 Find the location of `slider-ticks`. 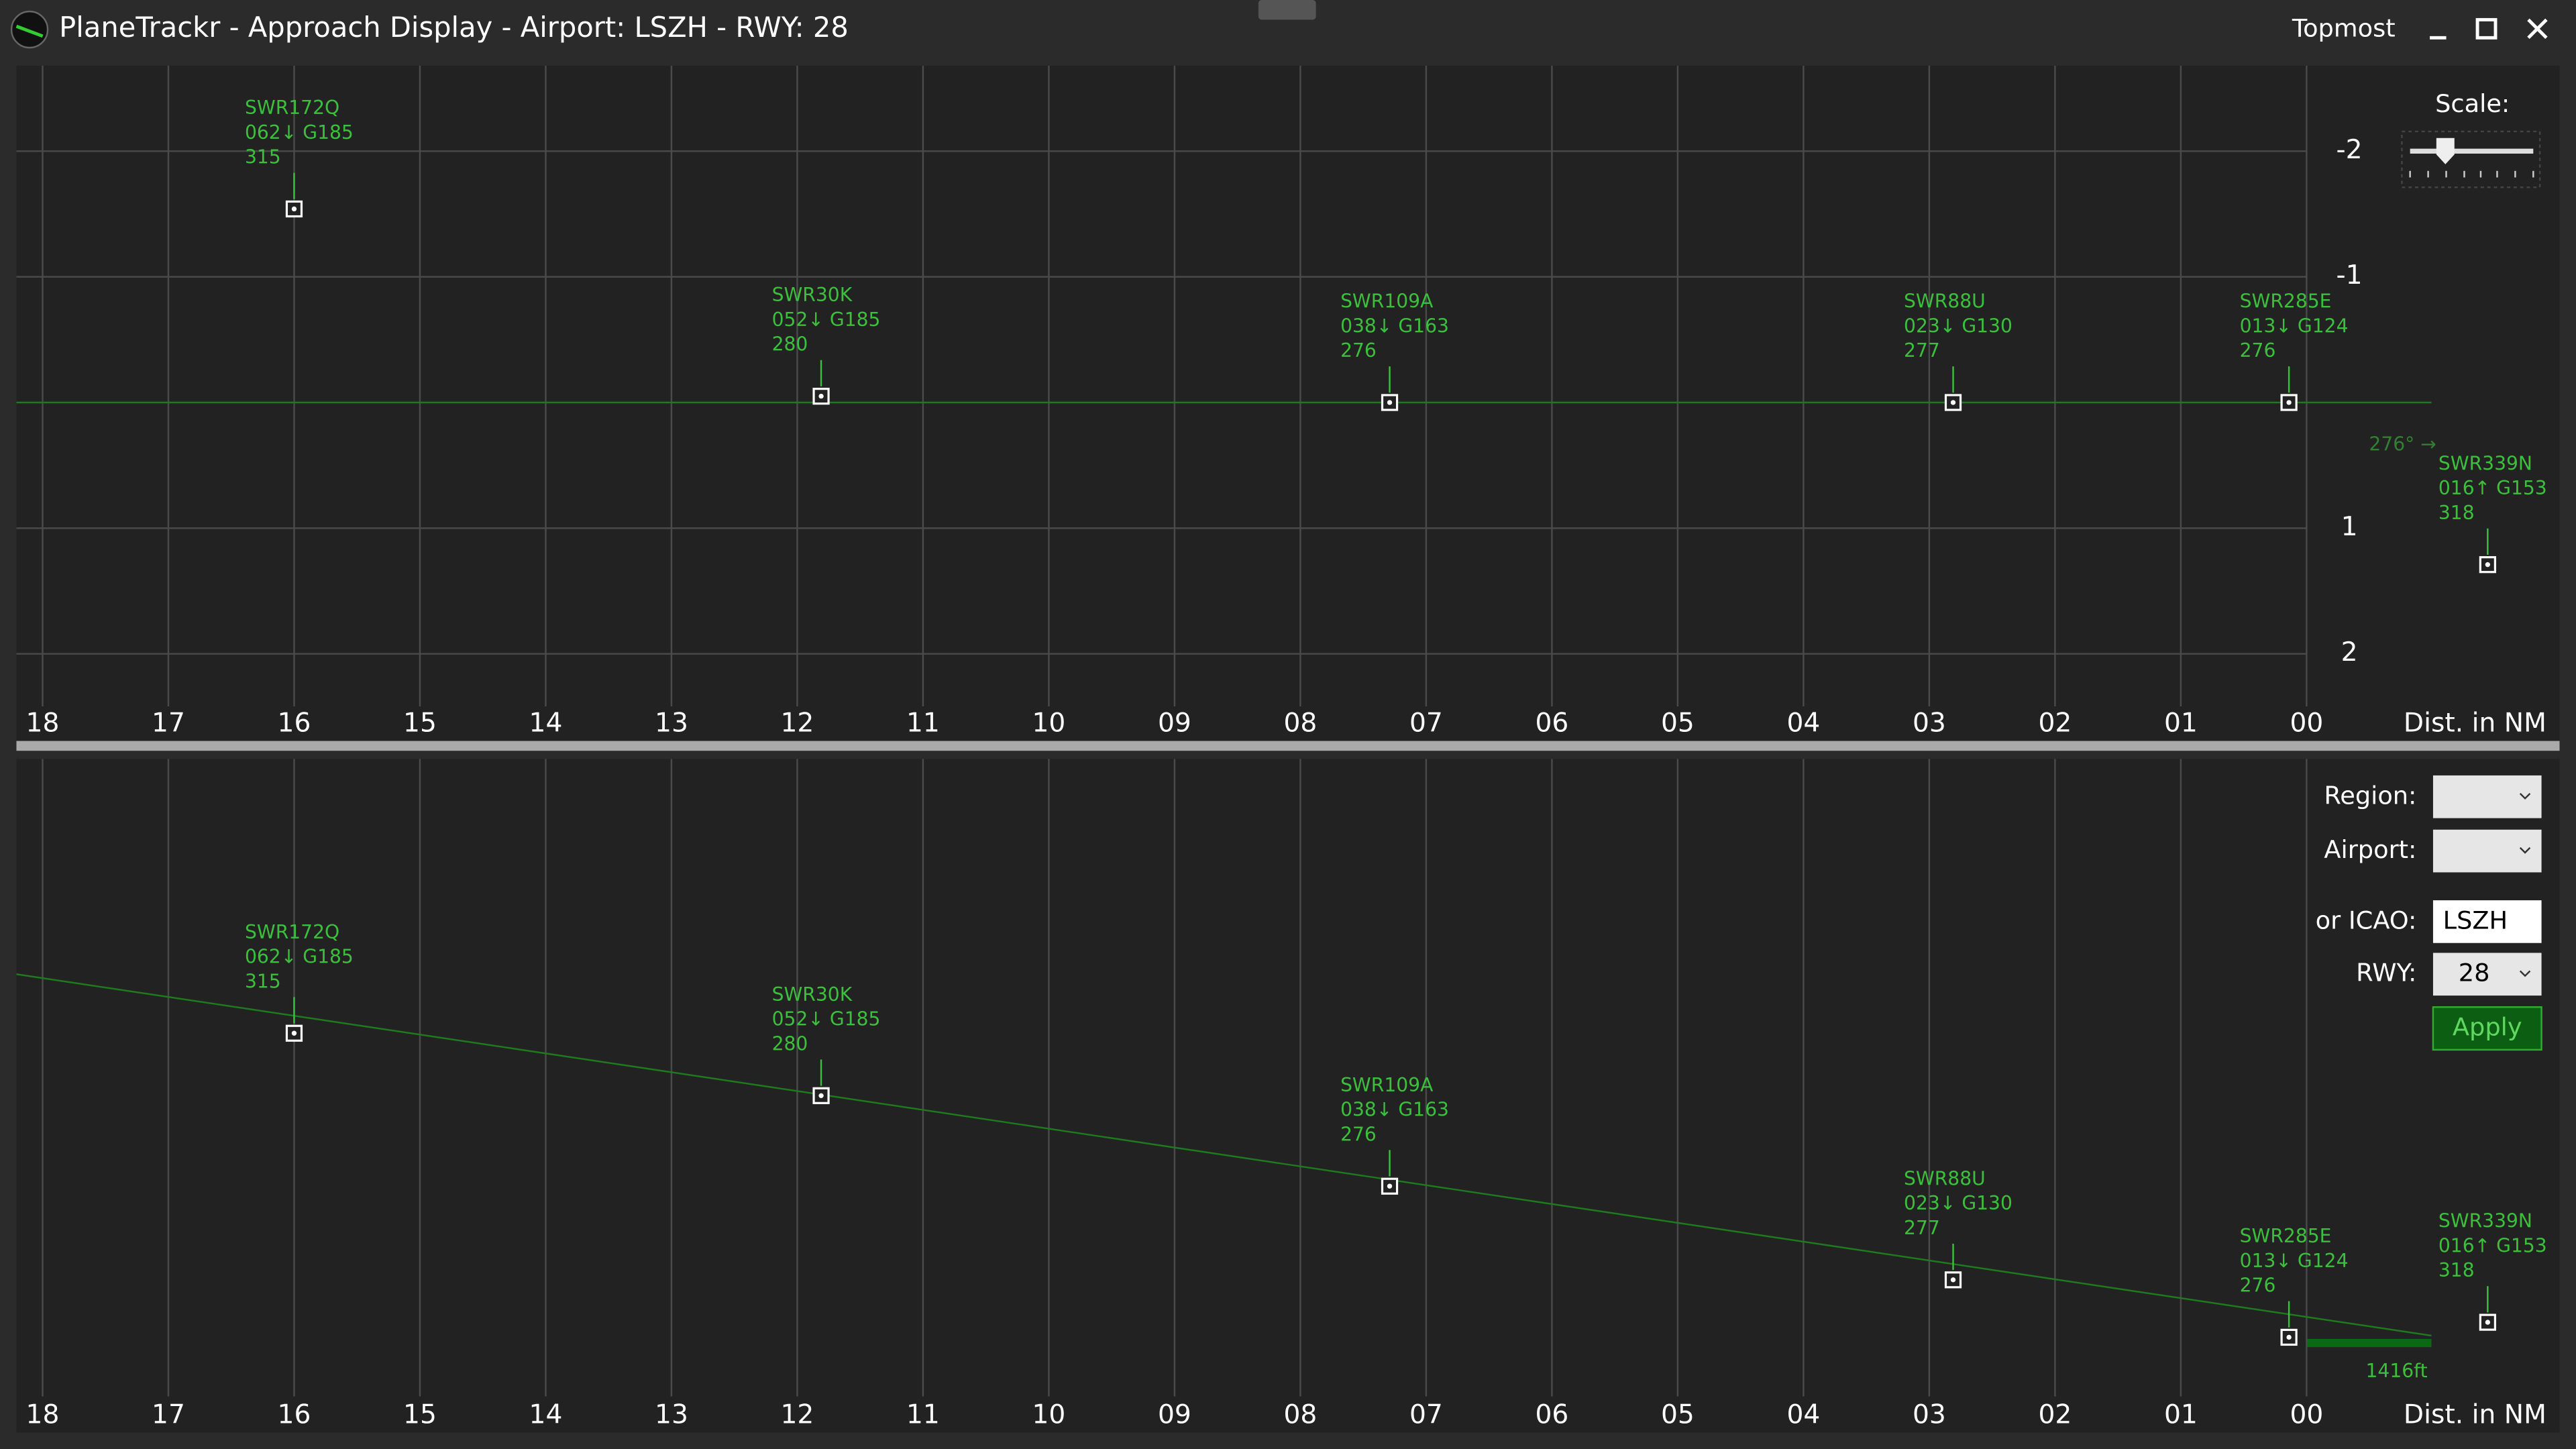

slider-ticks is located at coordinates (2471, 174).